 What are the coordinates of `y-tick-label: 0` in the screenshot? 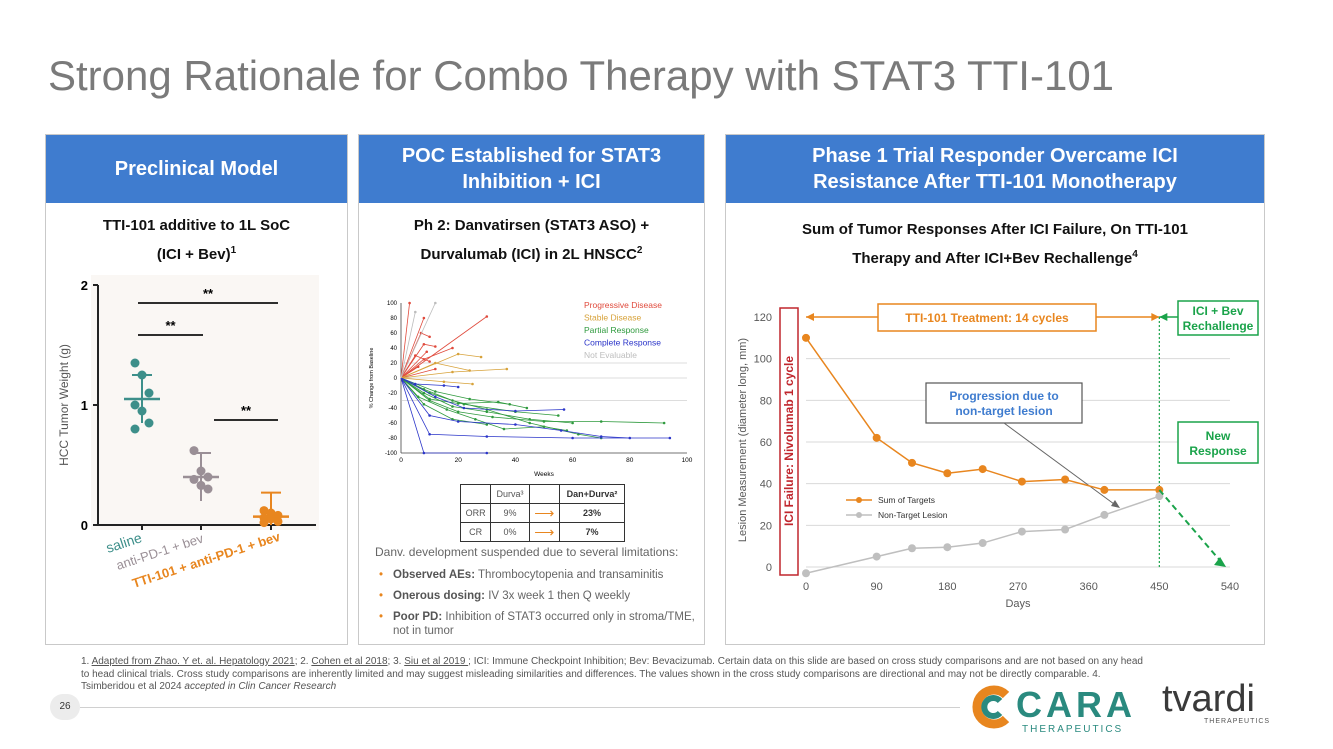 It's located at (396, 379).